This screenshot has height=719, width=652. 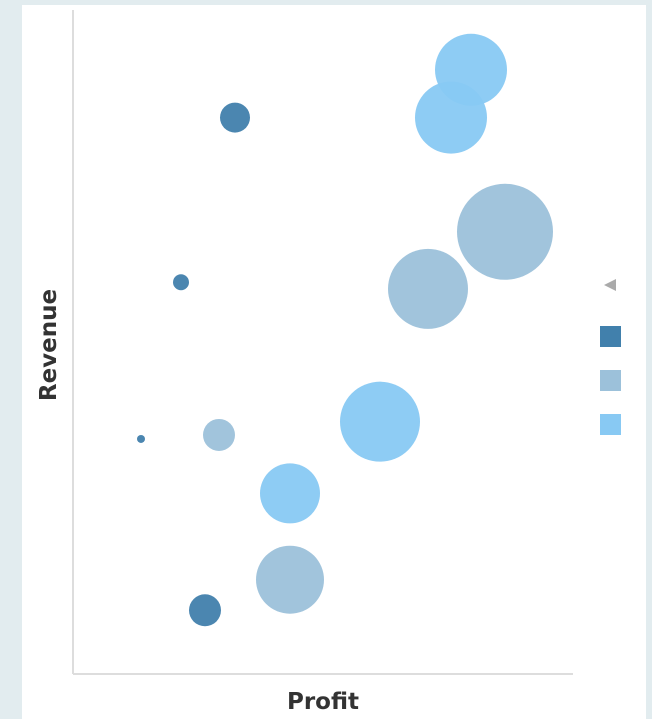 What do you see at coordinates (610, 357) in the screenshot?
I see `legend` at bounding box center [610, 357].